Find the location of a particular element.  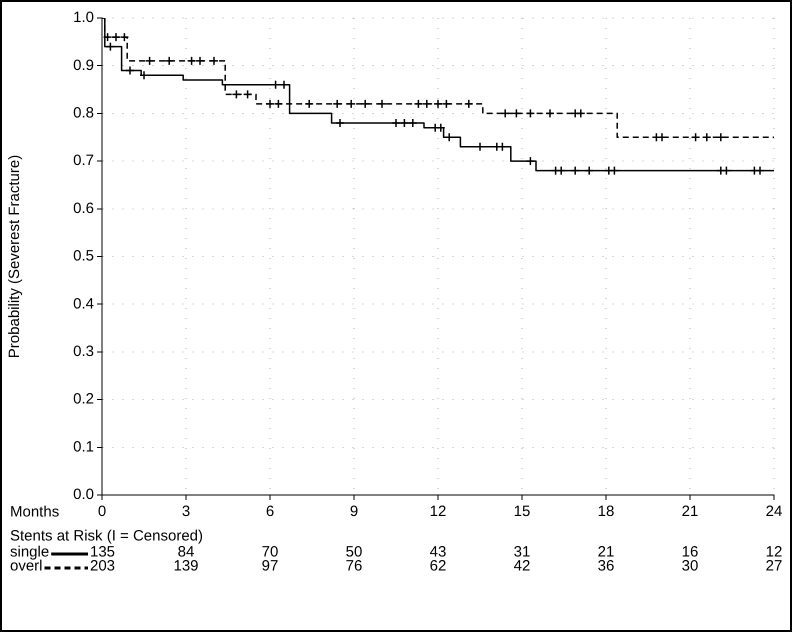

x-tick-label: 9 is located at coordinates (354, 511).